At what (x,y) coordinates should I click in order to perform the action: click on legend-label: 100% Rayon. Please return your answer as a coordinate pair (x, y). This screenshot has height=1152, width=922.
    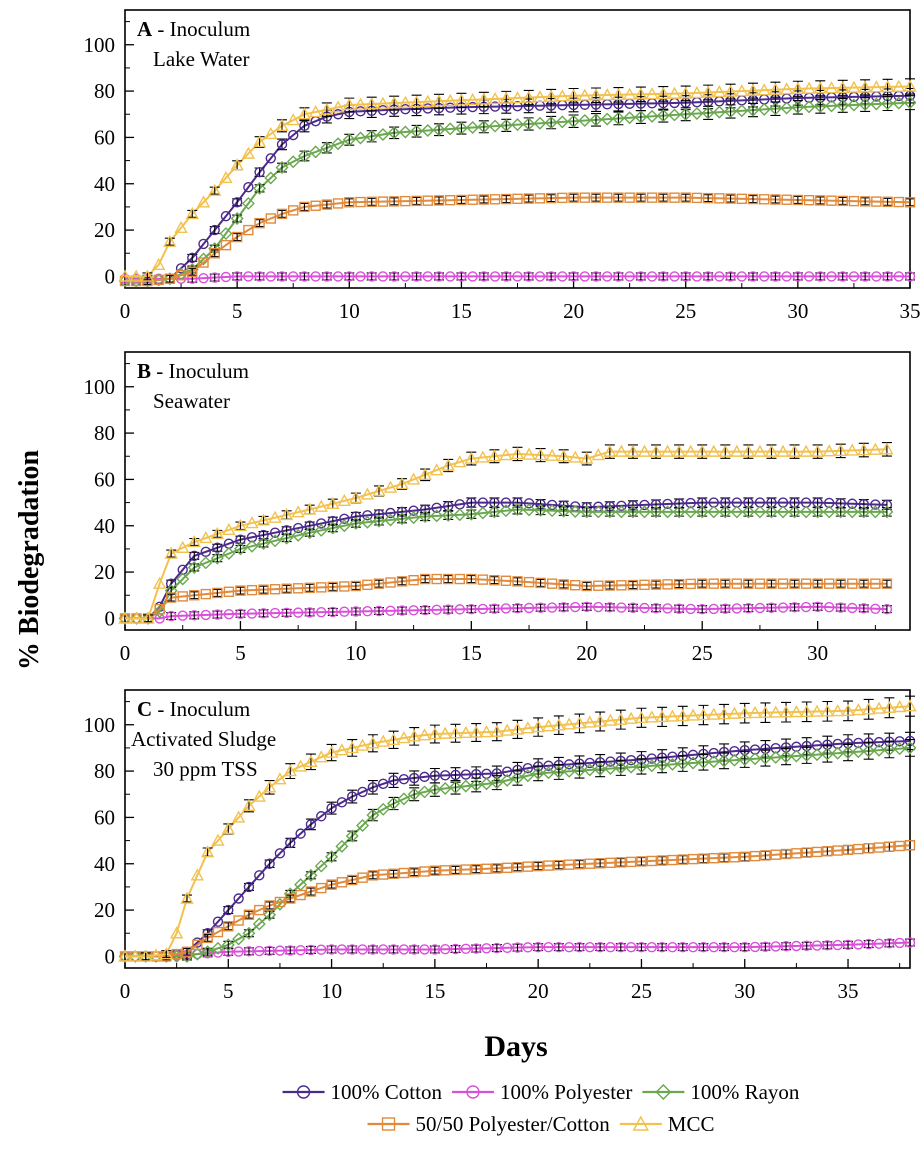
    Looking at the image, I should click on (745, 1092).